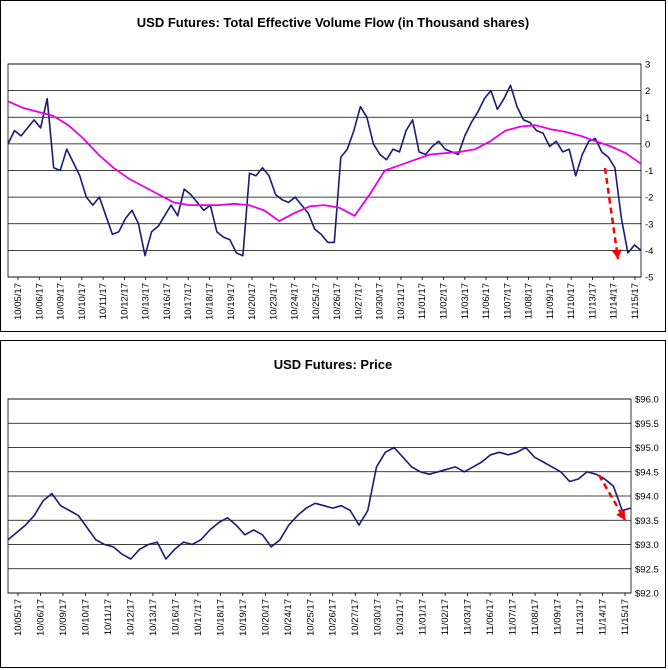 This screenshot has width=668, height=670. Describe the element at coordinates (295, 301) in the screenshot. I see `volume-flow-x-tick-label: 10/24/17` at that location.